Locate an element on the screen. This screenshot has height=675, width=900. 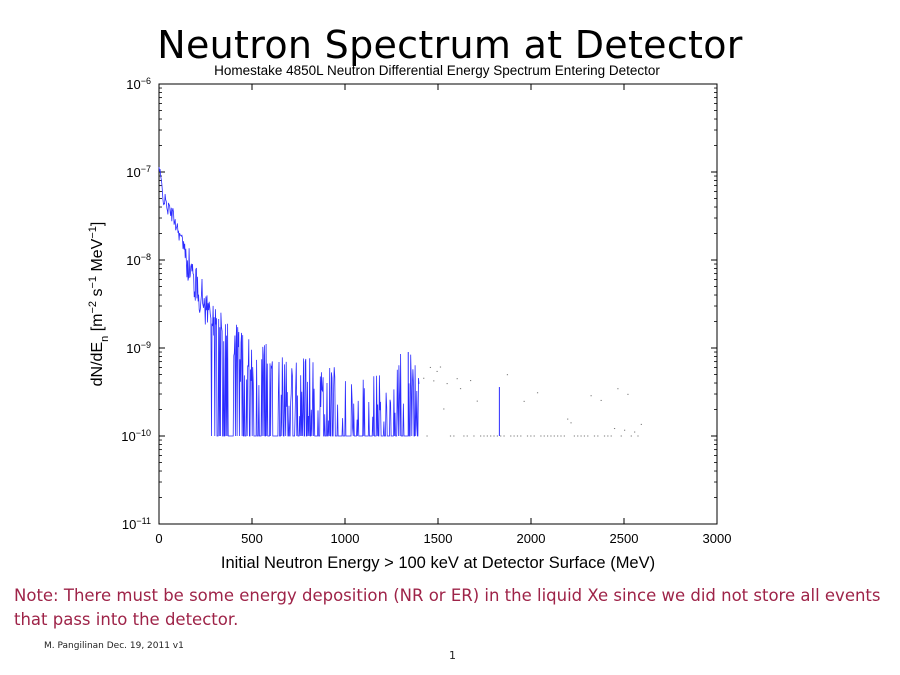
y-tick-label: 10⁻⁸ is located at coordinates (138, 260).